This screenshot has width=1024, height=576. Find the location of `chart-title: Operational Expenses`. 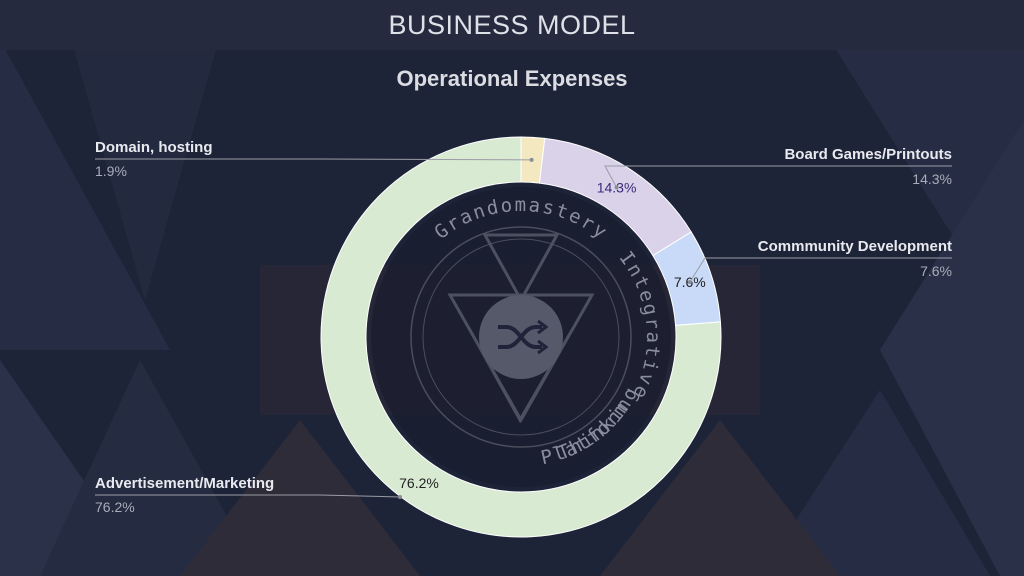

chart-title: Operational Expenses is located at coordinates (512, 78).